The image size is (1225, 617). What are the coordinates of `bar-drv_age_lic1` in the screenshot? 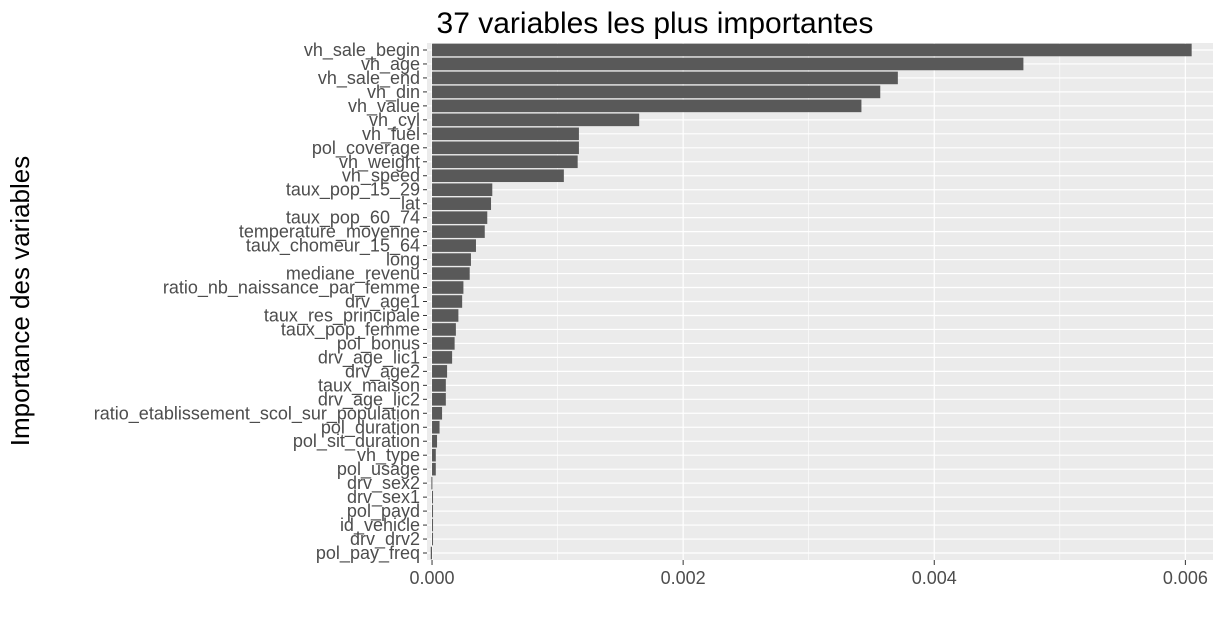 It's located at (442, 357).